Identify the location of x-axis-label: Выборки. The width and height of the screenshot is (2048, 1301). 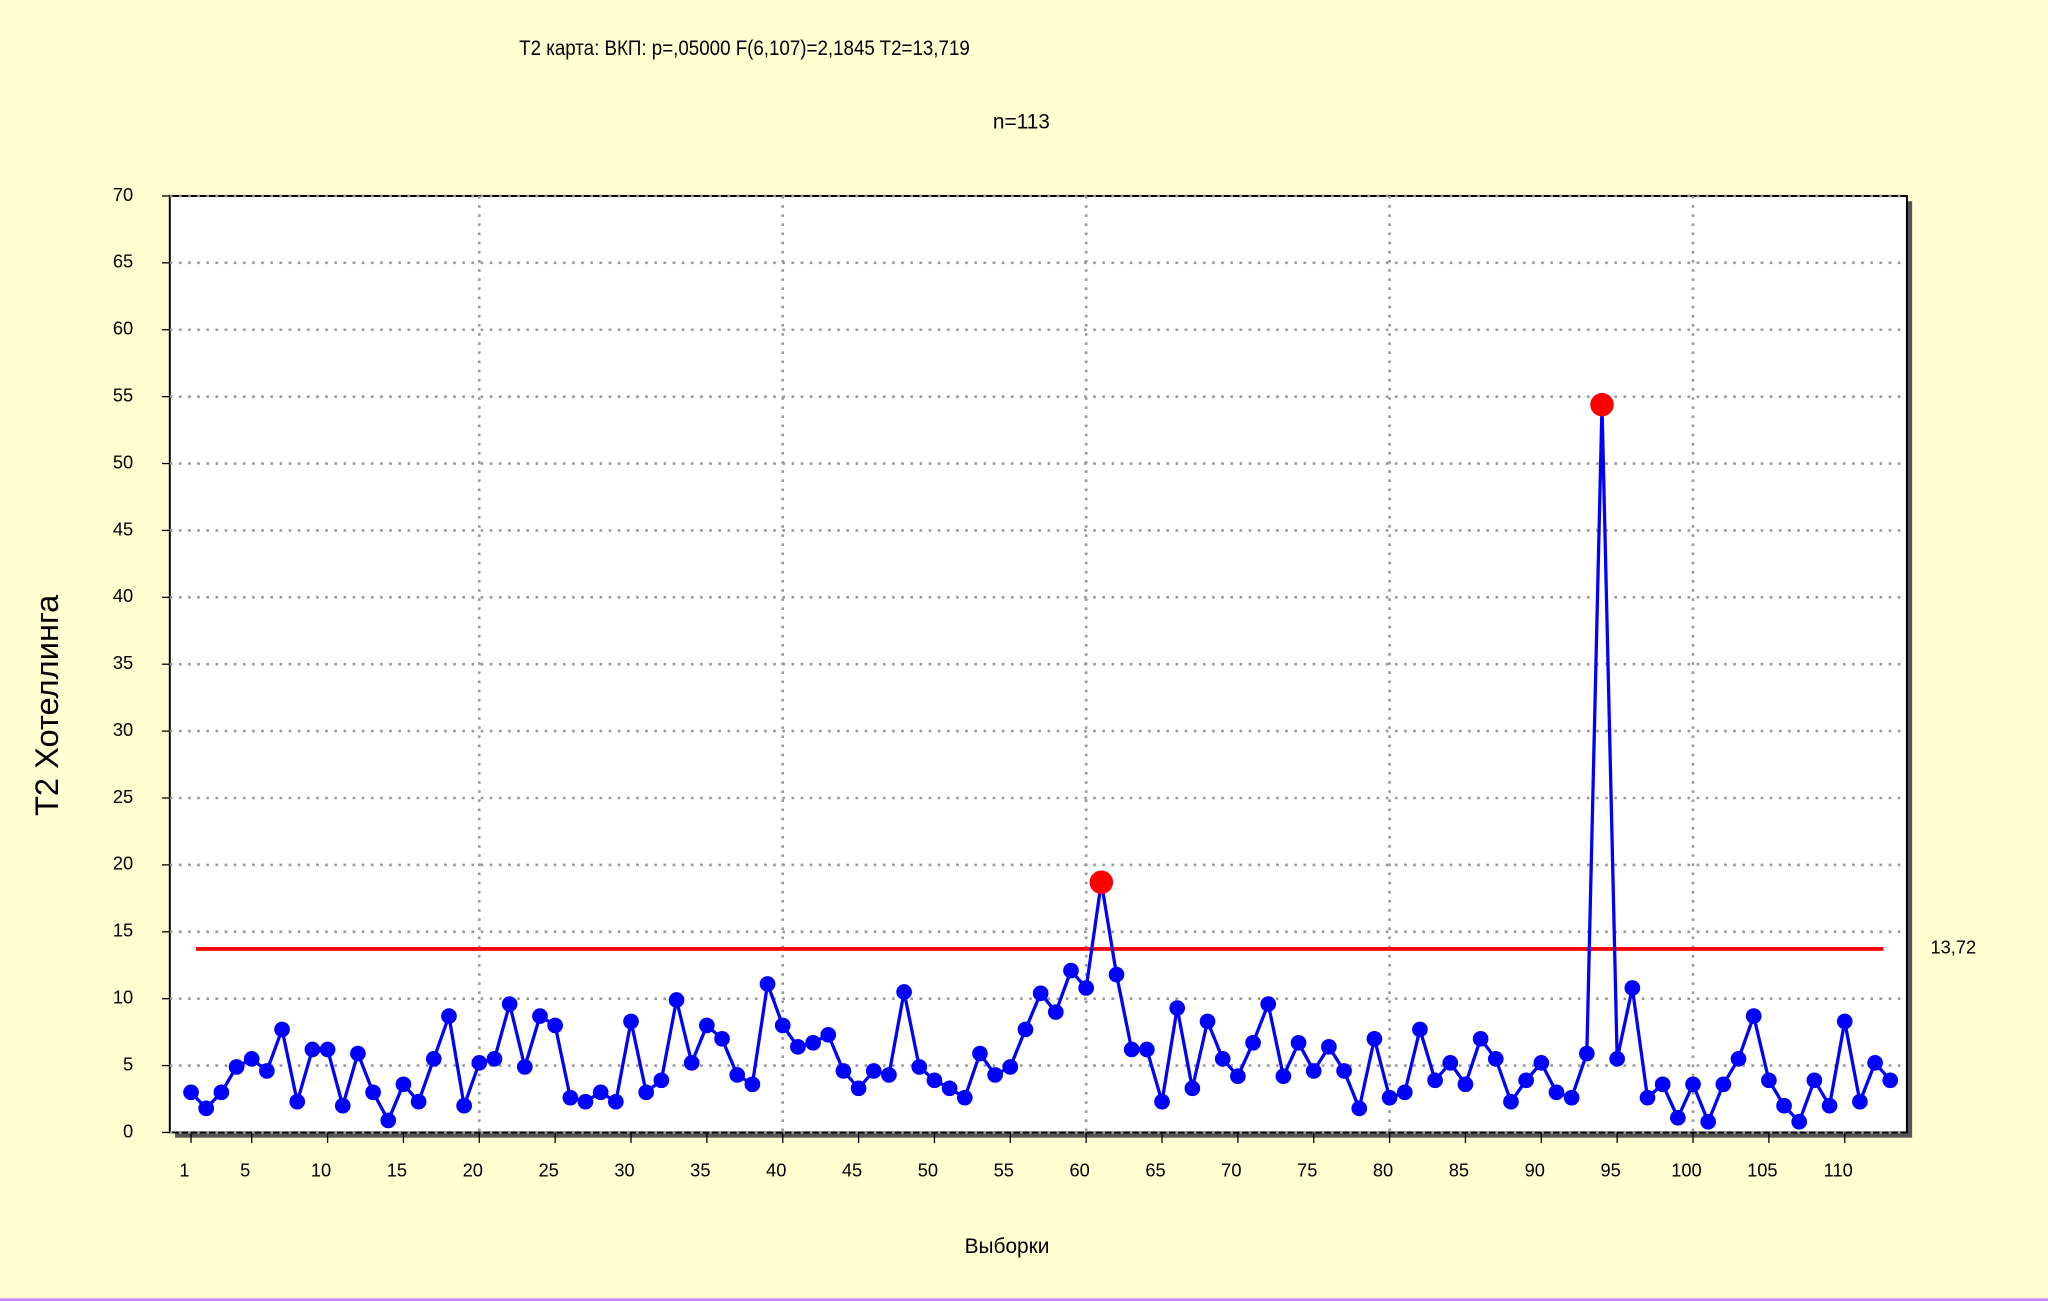
(1007, 1246).